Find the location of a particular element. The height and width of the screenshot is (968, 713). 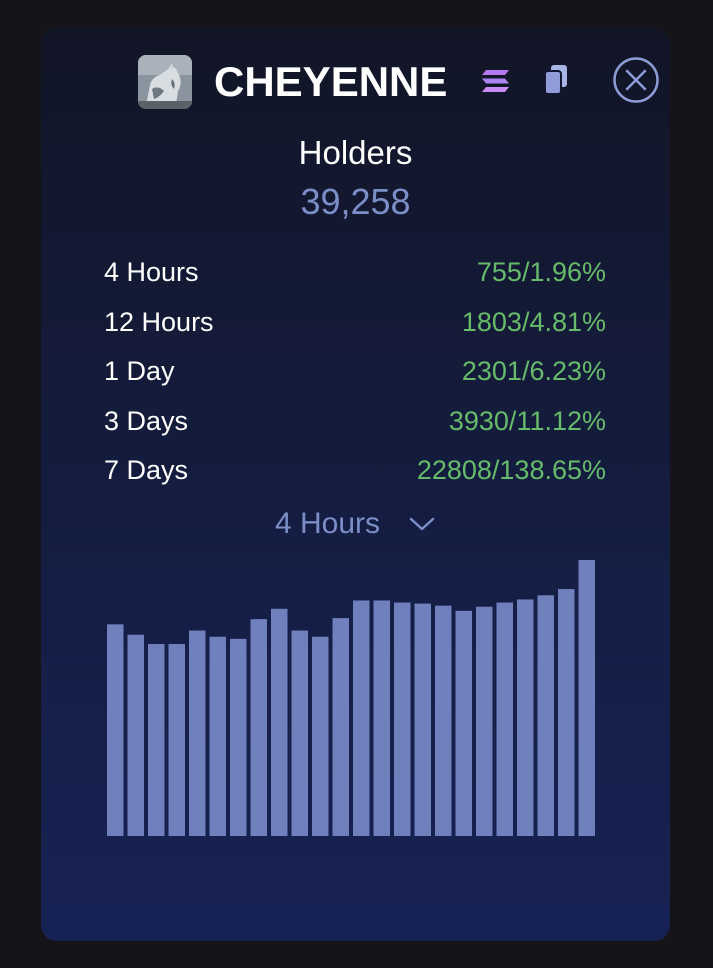

stat-value: 755/1.96% is located at coordinates (541, 272).